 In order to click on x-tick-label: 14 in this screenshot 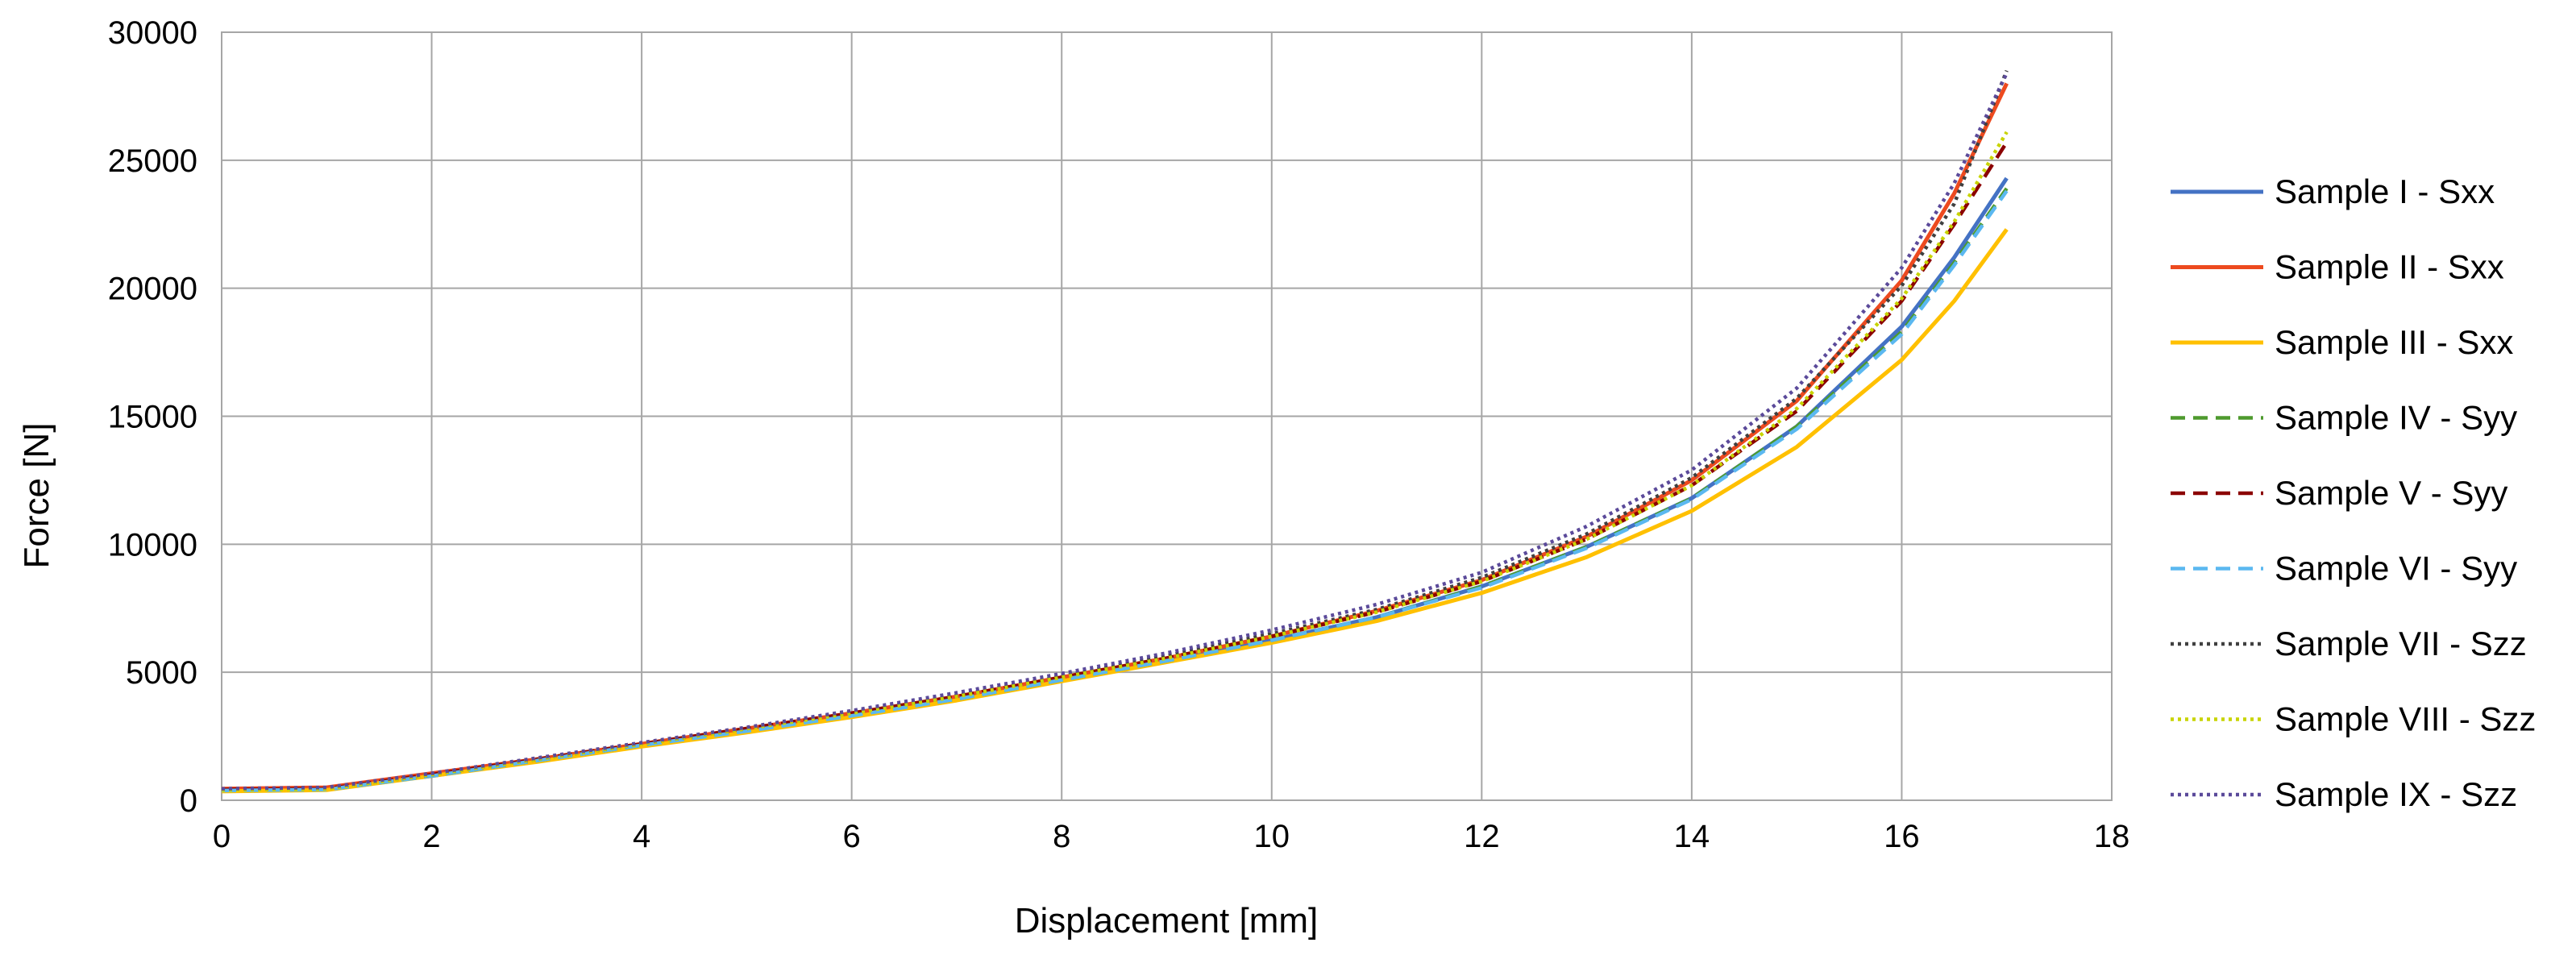, I will do `click(1692, 836)`.